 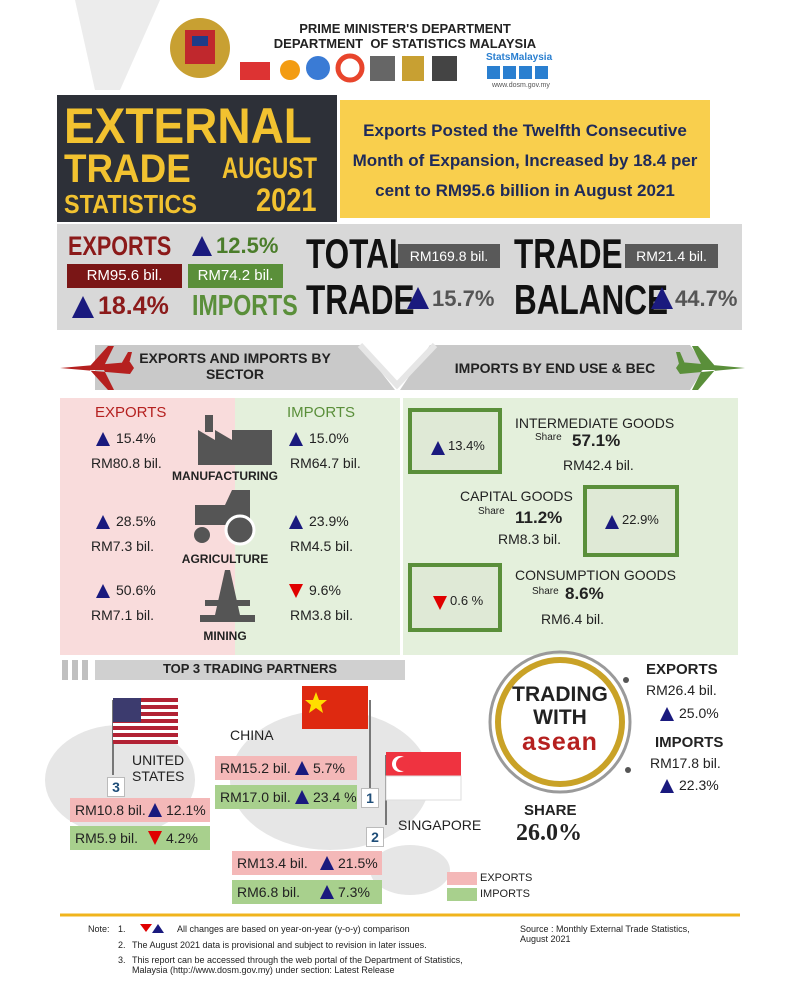 What do you see at coordinates (123, 546) in the screenshot?
I see `sector-exports-value: RM7.3 bil.` at bounding box center [123, 546].